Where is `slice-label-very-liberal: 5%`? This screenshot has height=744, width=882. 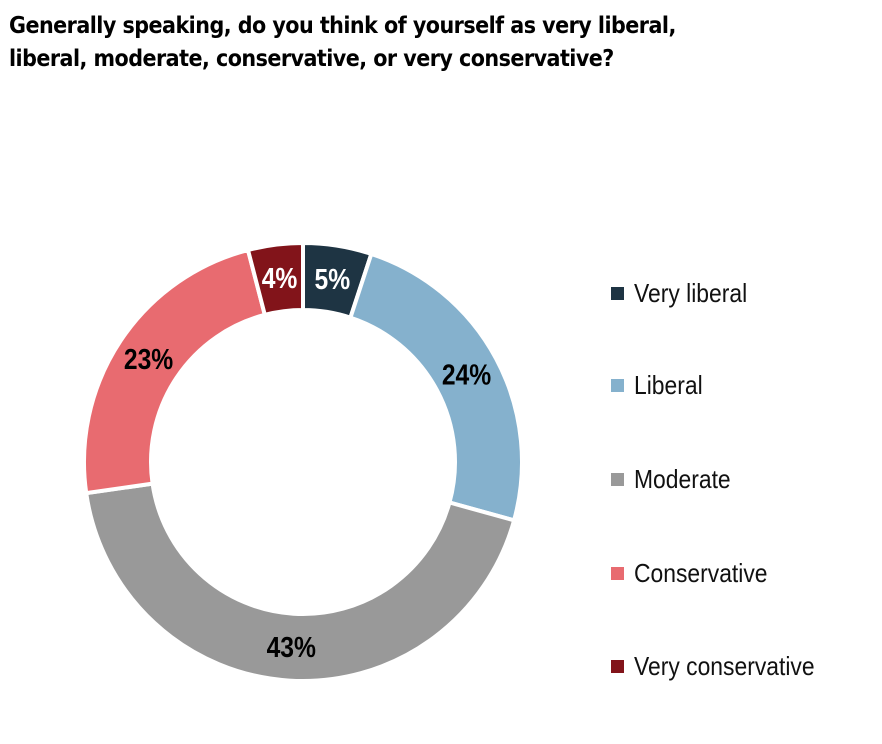
slice-label-very-liberal: 5% is located at coordinates (332, 279).